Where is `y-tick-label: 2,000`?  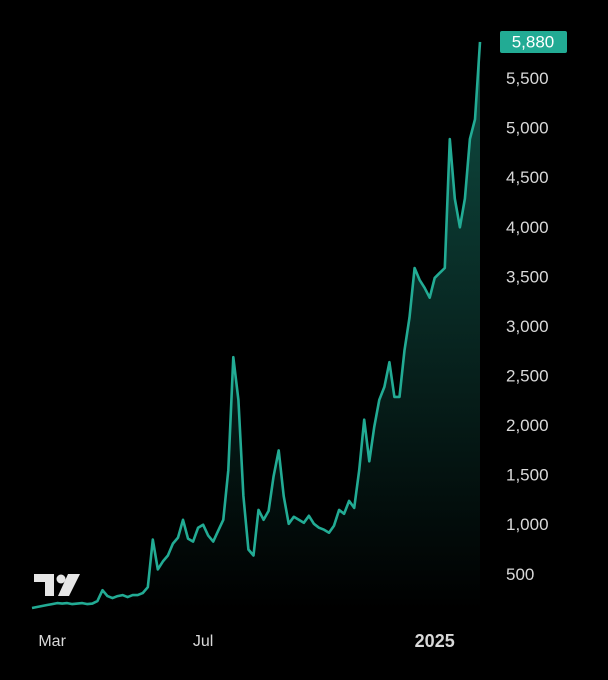
y-tick-label: 2,000 is located at coordinates (527, 425).